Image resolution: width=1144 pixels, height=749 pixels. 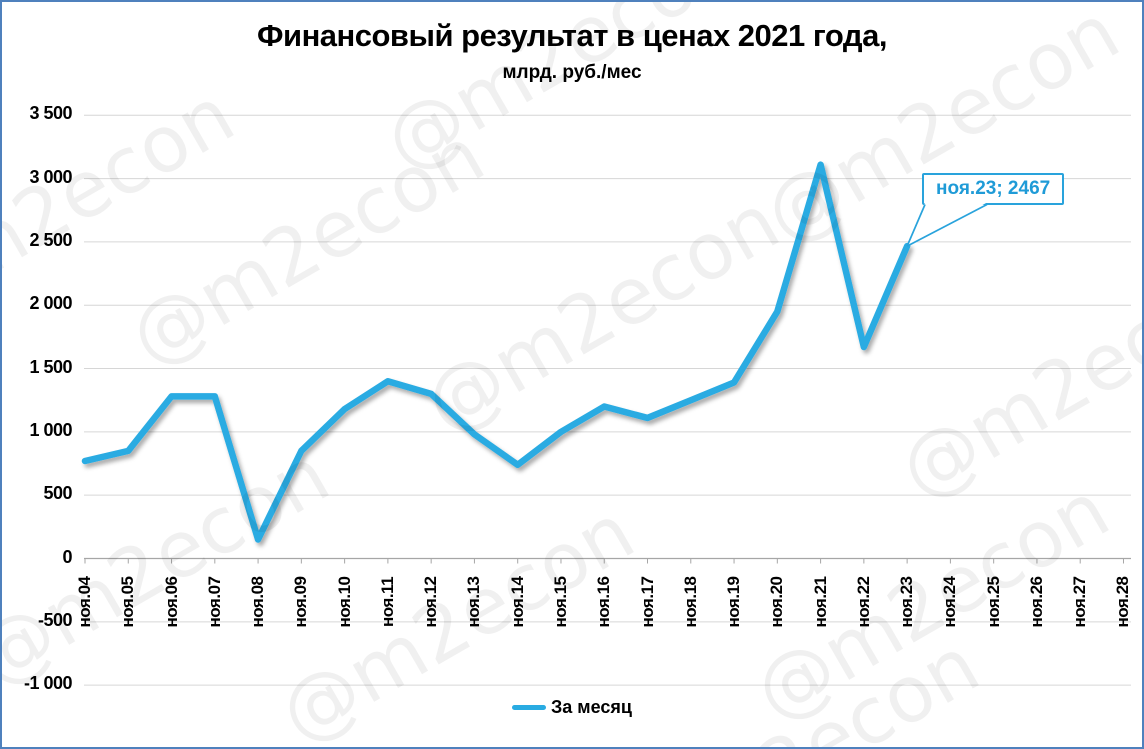 I want to click on data-label-text: ноя.23; 2467, so click(x=993, y=188).